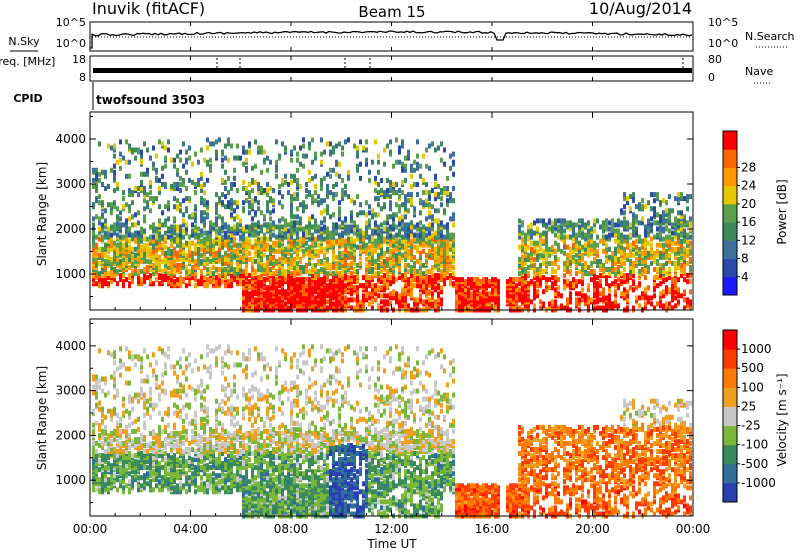  Describe the element at coordinates (730, 140) in the screenshot. I see `power-colorbar-swatch` at that location.